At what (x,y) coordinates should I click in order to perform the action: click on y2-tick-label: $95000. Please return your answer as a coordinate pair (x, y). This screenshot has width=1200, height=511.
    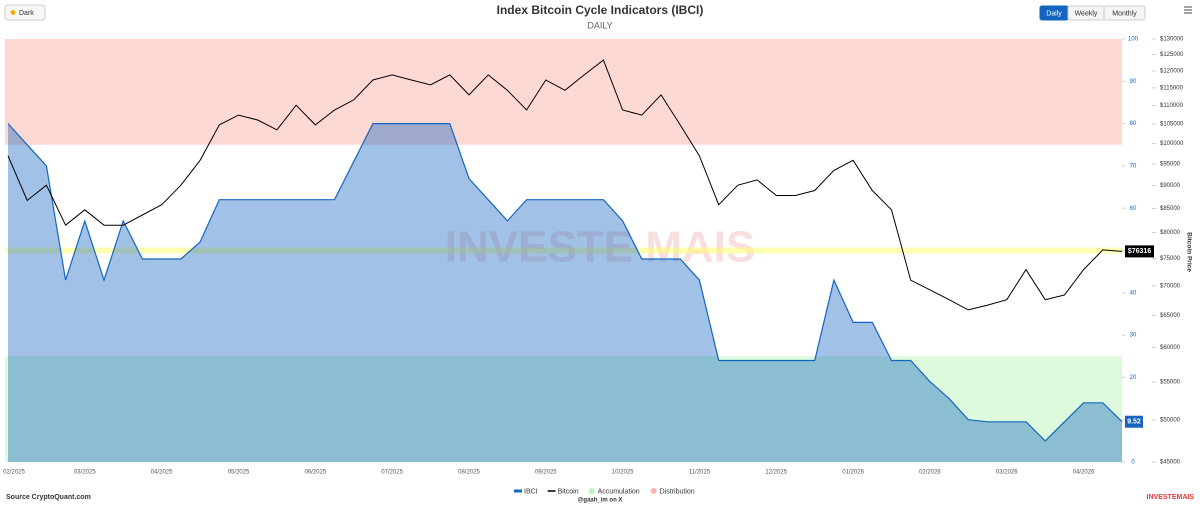
    Looking at the image, I should click on (1170, 165).